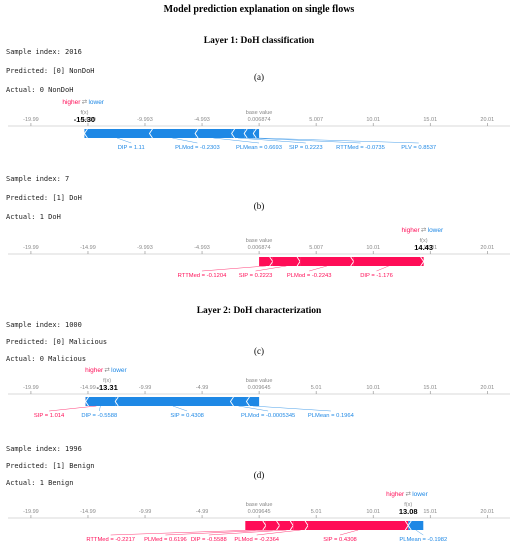  I want to click on panel-c-letter: (c), so click(259, 351).